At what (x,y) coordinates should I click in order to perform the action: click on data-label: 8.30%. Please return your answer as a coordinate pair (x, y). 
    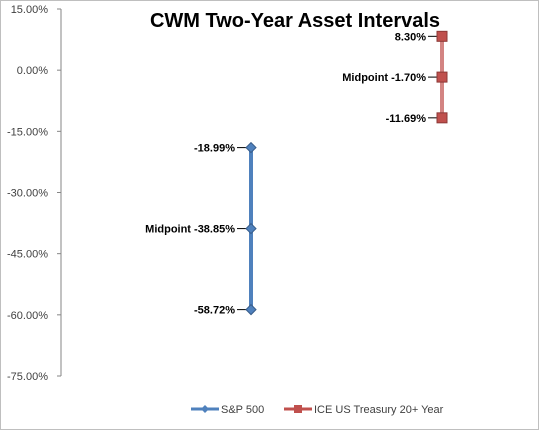
    Looking at the image, I should click on (410, 37).